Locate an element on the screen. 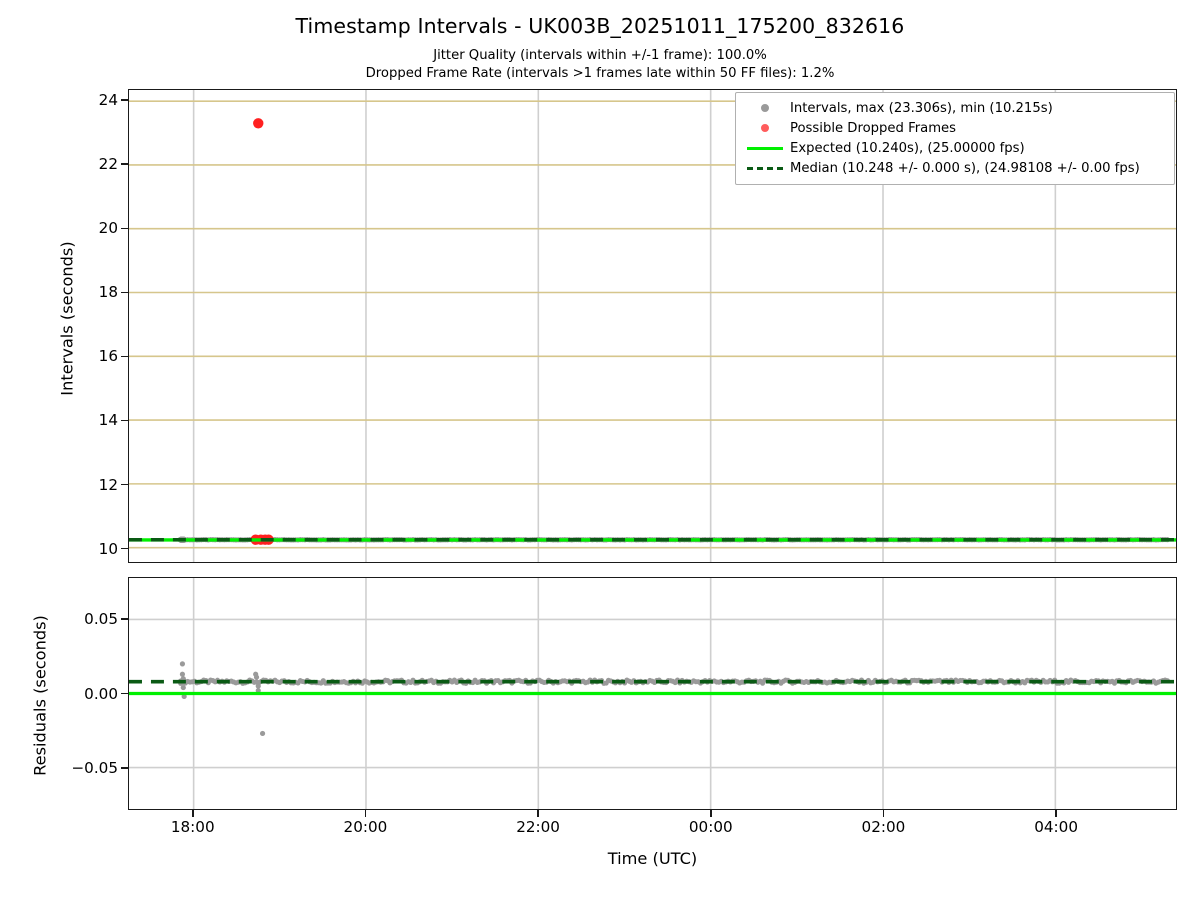 This screenshot has width=1200, height=900. y-tick-label: −0.05 is located at coordinates (94, 768).